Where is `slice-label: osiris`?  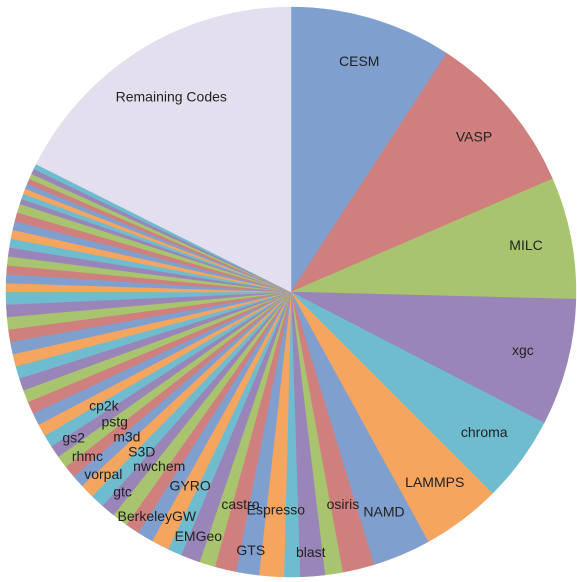
slice-label: osiris is located at coordinates (343, 504).